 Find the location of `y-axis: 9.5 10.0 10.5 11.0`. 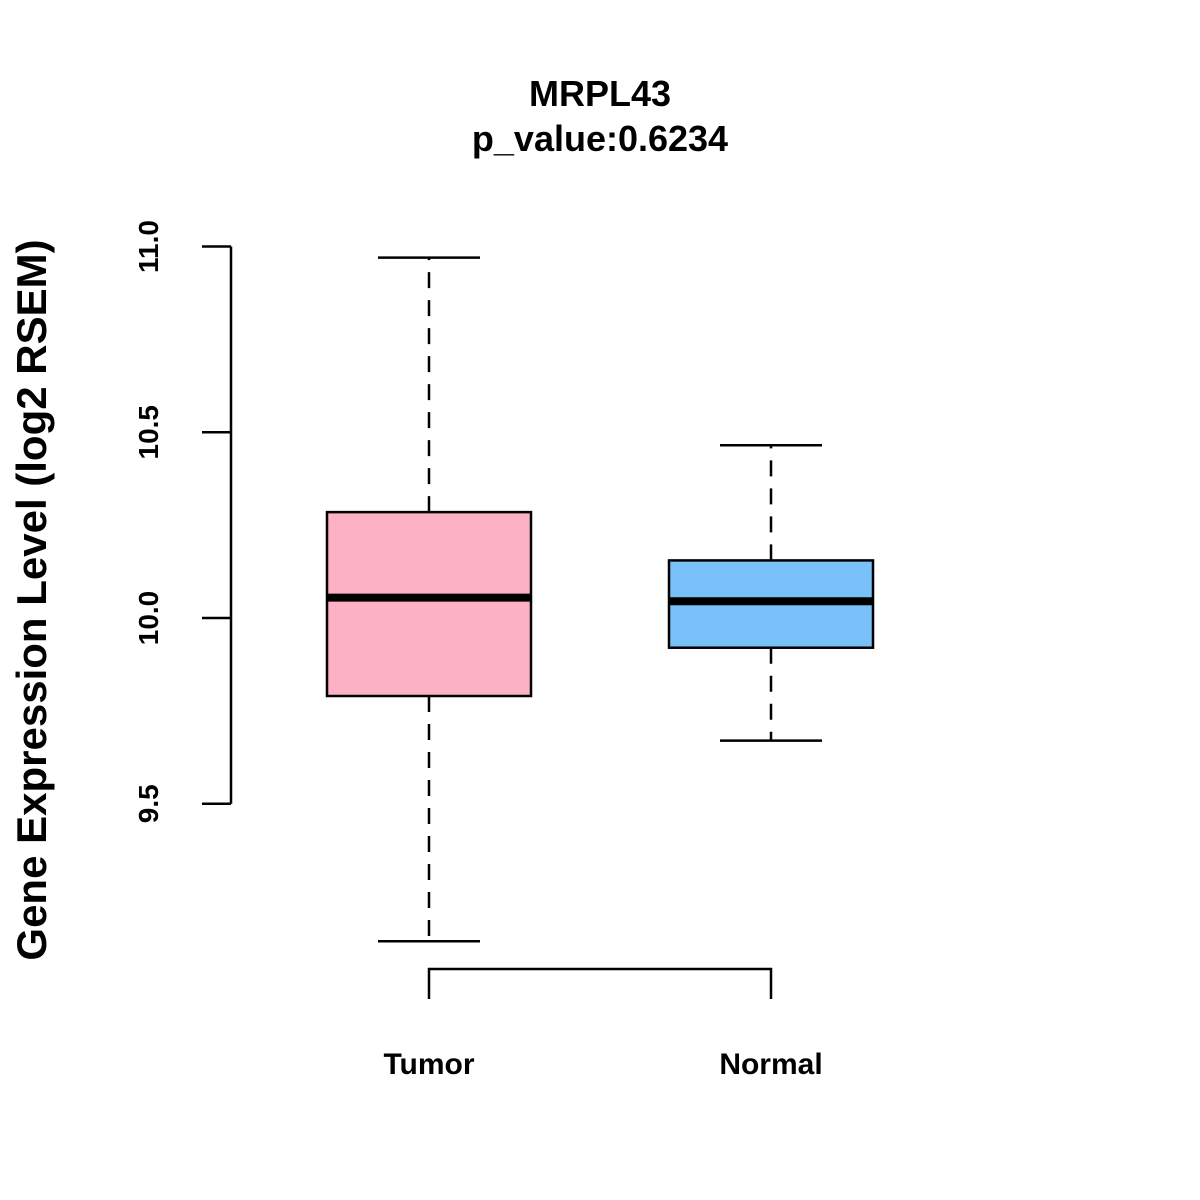

y-axis: 9.5 10.0 10.5 11.0 is located at coordinates (183, 521).